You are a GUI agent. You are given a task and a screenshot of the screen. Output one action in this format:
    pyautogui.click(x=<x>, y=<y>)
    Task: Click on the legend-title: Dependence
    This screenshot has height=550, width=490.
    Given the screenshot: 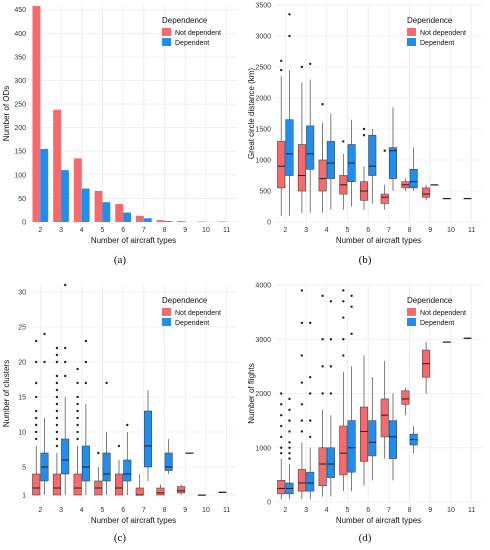 What is the action you would take?
    pyautogui.click(x=185, y=300)
    